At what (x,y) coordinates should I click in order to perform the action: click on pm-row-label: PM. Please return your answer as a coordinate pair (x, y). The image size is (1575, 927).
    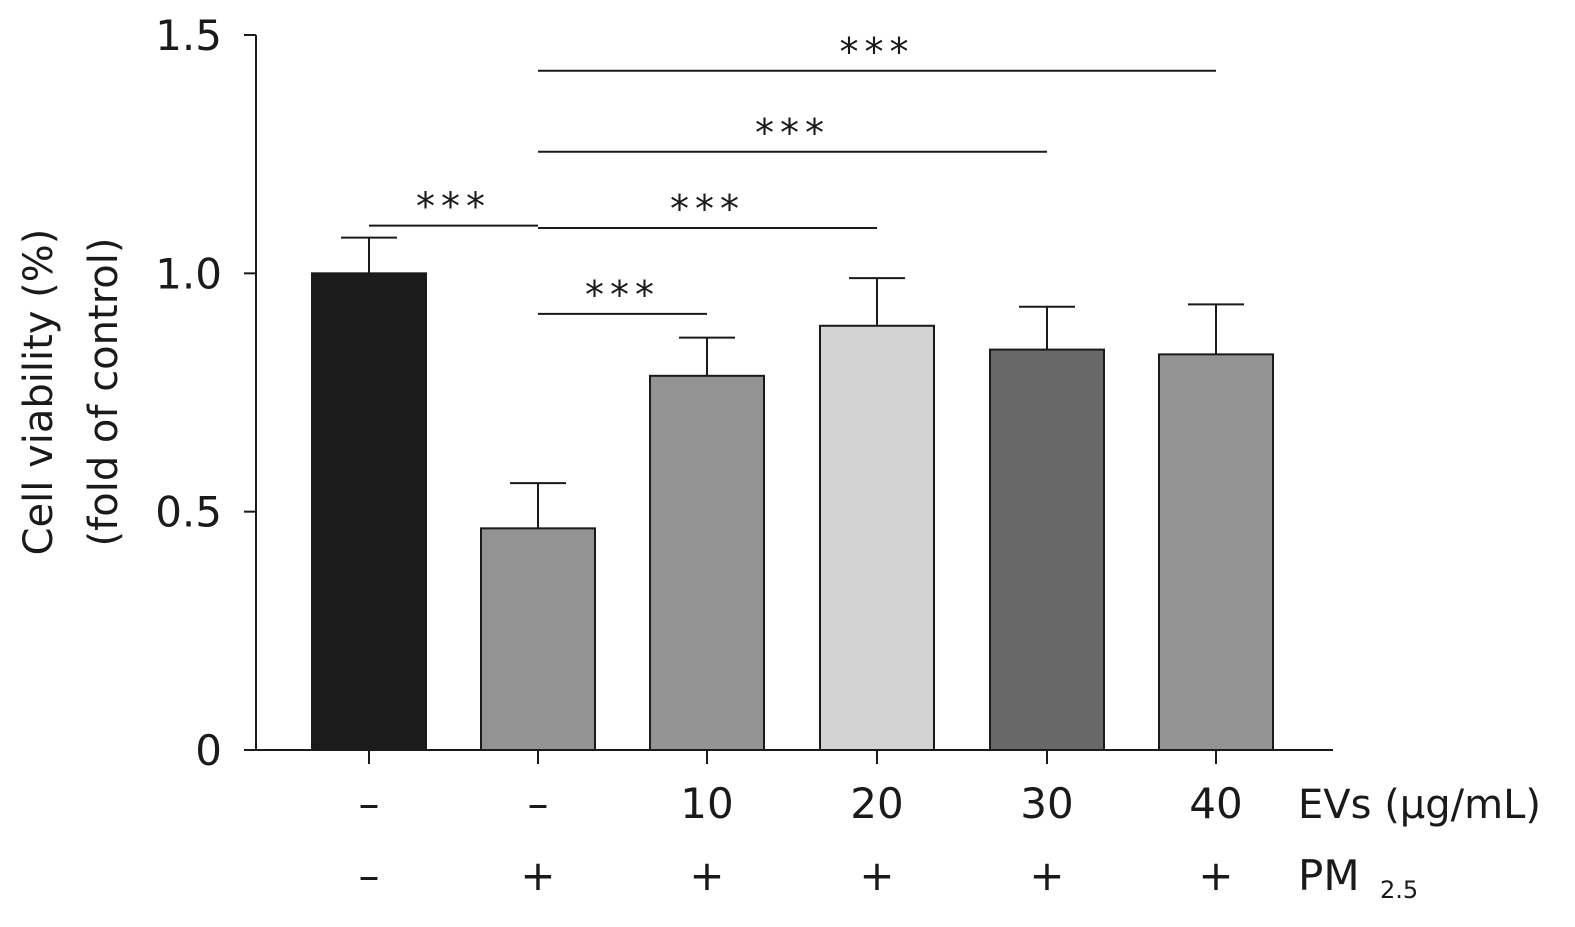
    Looking at the image, I should click on (1329, 875).